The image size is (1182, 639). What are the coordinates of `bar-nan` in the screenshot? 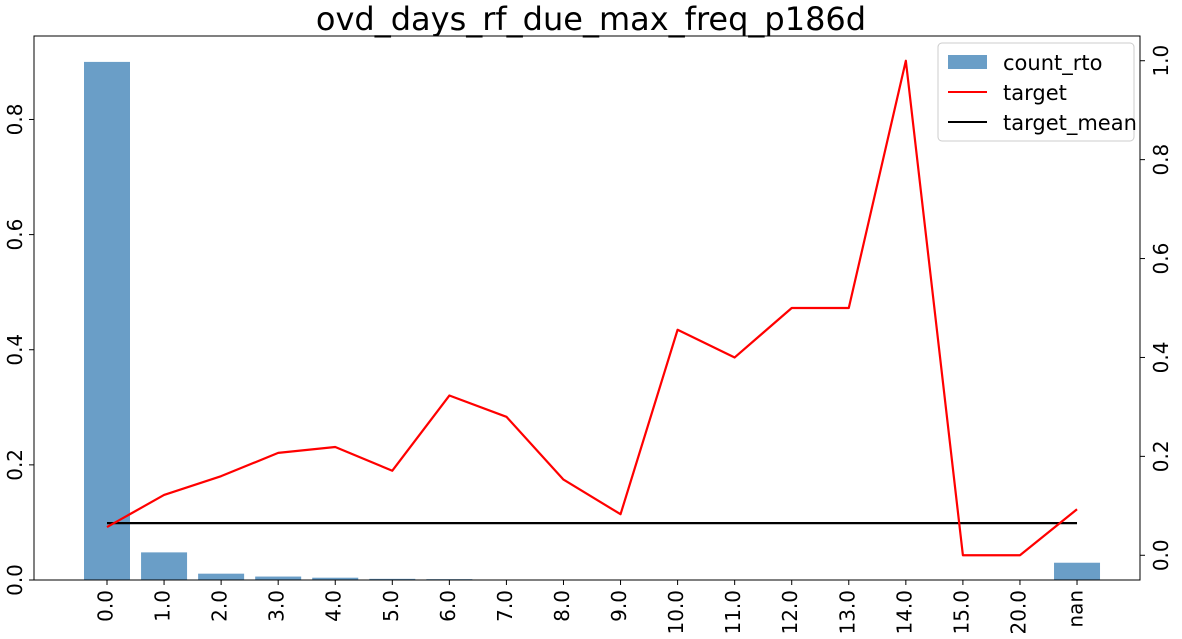 It's located at (1077, 571).